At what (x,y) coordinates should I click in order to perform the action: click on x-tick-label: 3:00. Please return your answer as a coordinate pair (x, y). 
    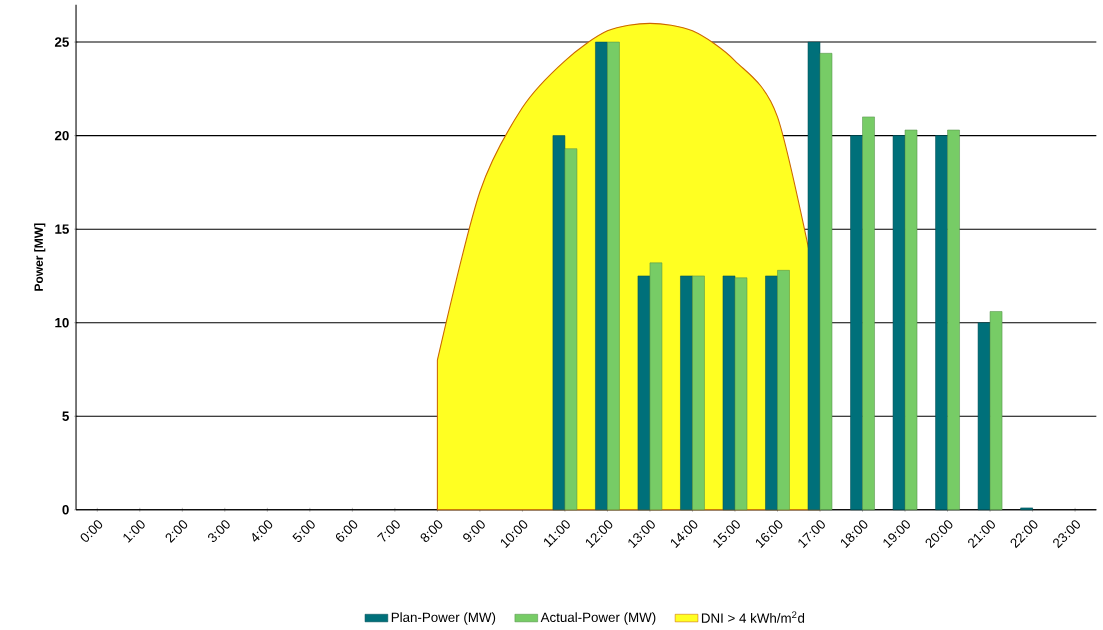
    Looking at the image, I should click on (219, 531).